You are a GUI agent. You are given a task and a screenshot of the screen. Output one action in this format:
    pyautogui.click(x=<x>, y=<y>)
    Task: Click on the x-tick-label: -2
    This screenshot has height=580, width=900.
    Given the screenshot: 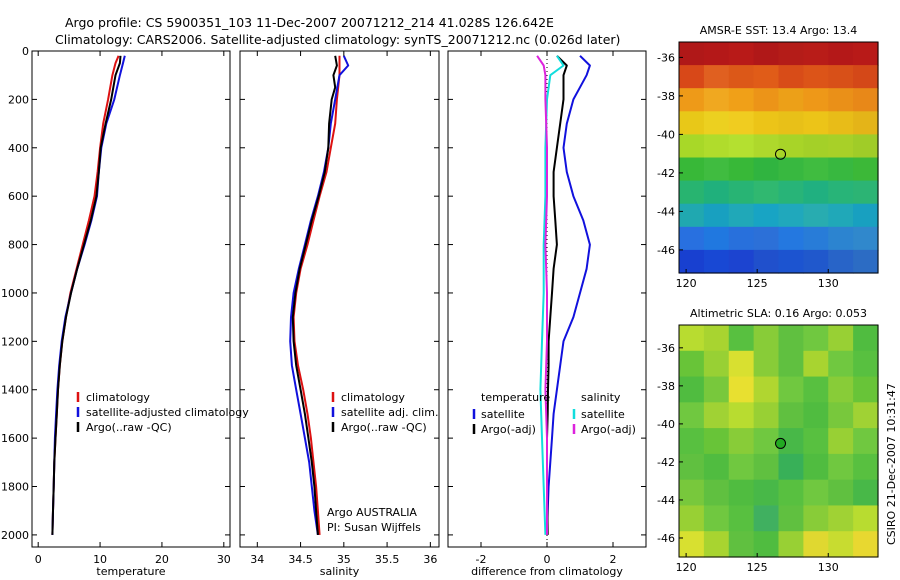 What is the action you would take?
    pyautogui.click(x=481, y=559)
    